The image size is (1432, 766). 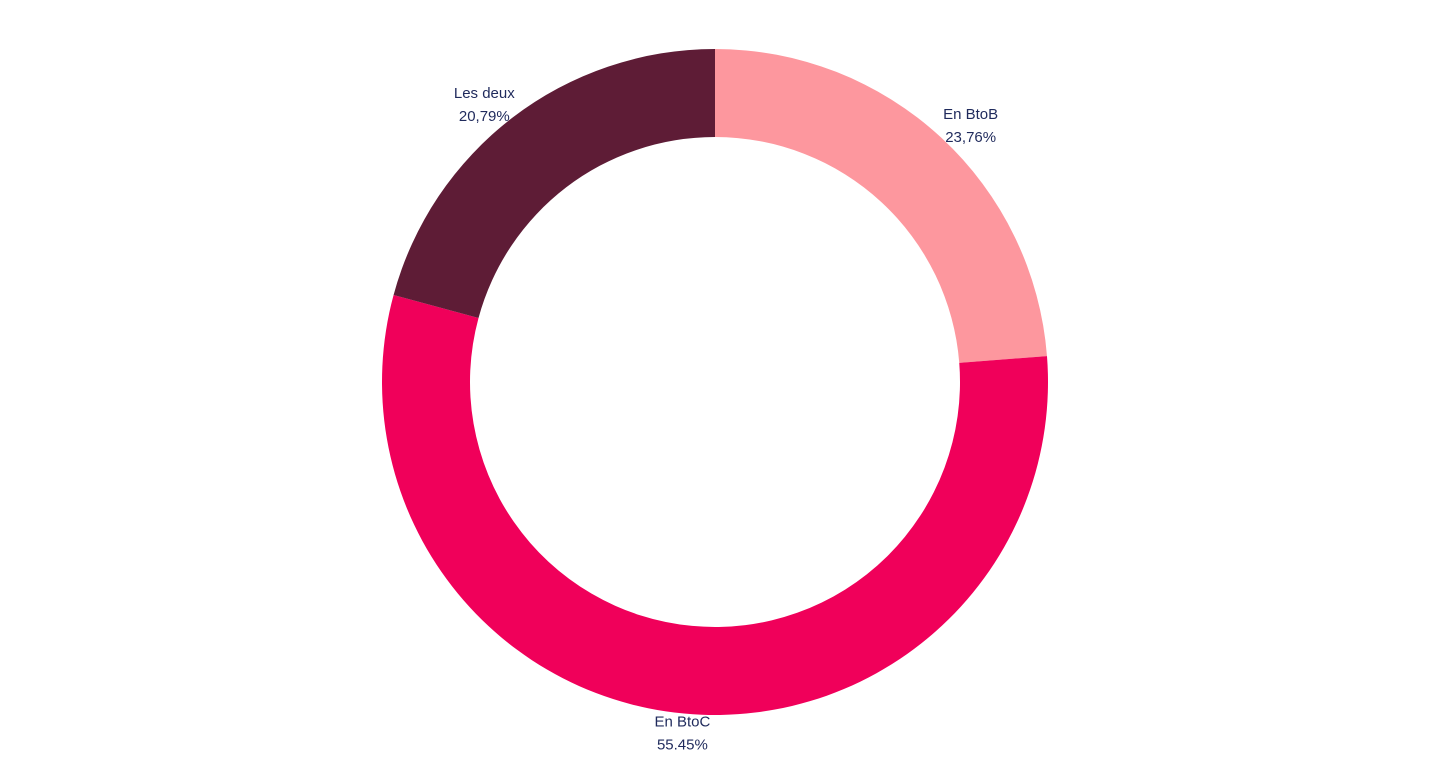 I want to click on slice-category-label: En BtoB, so click(x=970, y=114).